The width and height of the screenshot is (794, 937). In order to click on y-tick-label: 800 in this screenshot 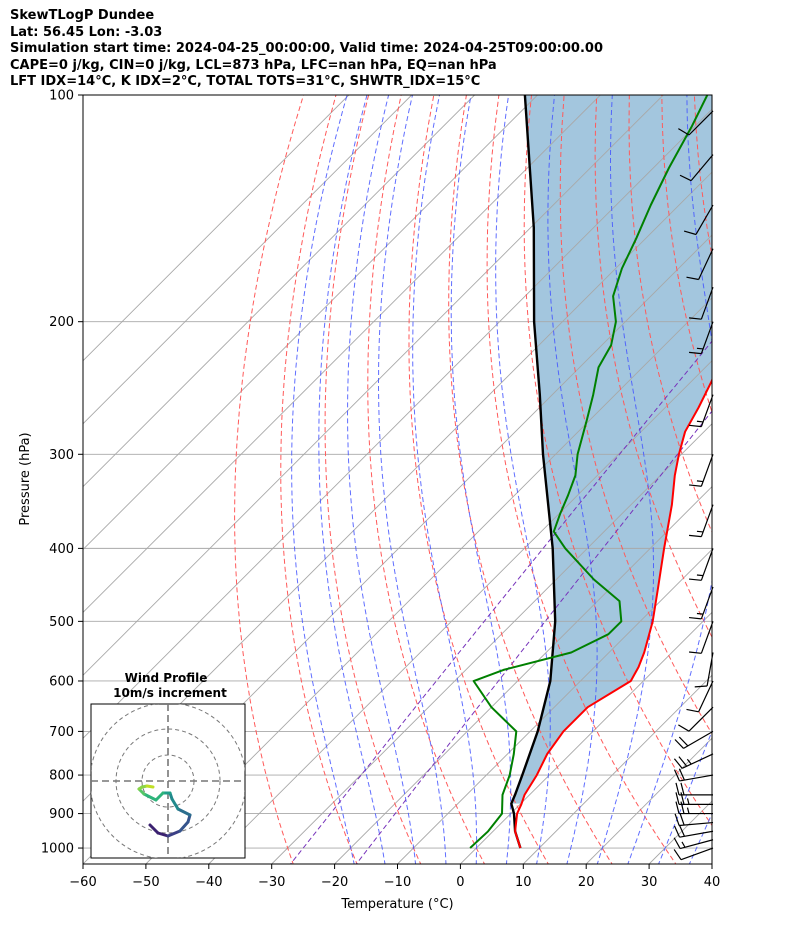, I will do `click(61, 776)`.